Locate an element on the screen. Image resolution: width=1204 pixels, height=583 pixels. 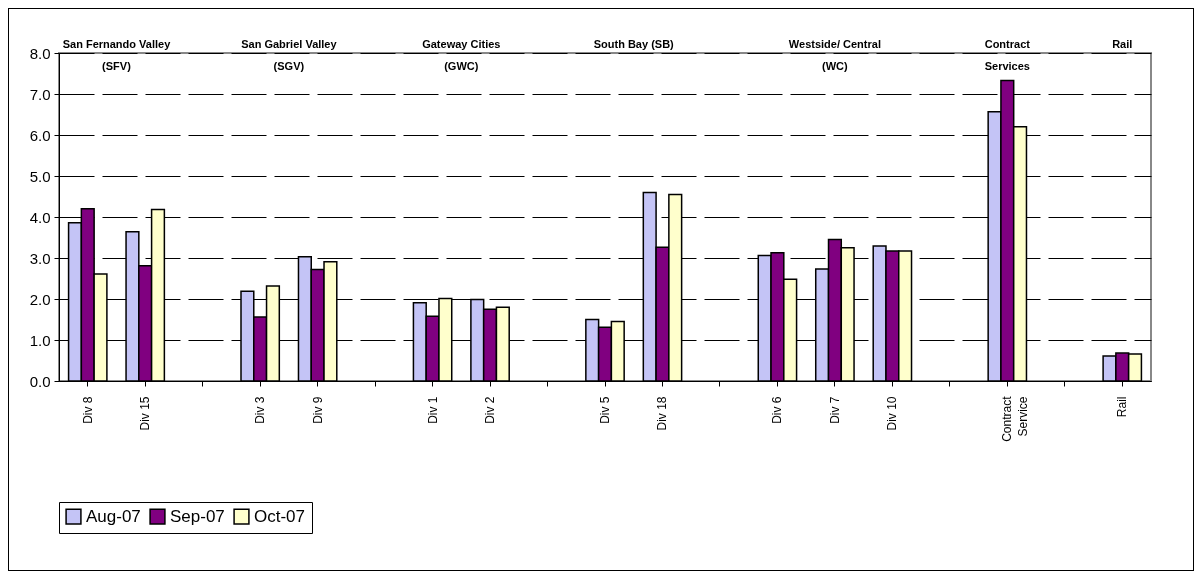
text: Rail is located at coordinates (1122, 44).